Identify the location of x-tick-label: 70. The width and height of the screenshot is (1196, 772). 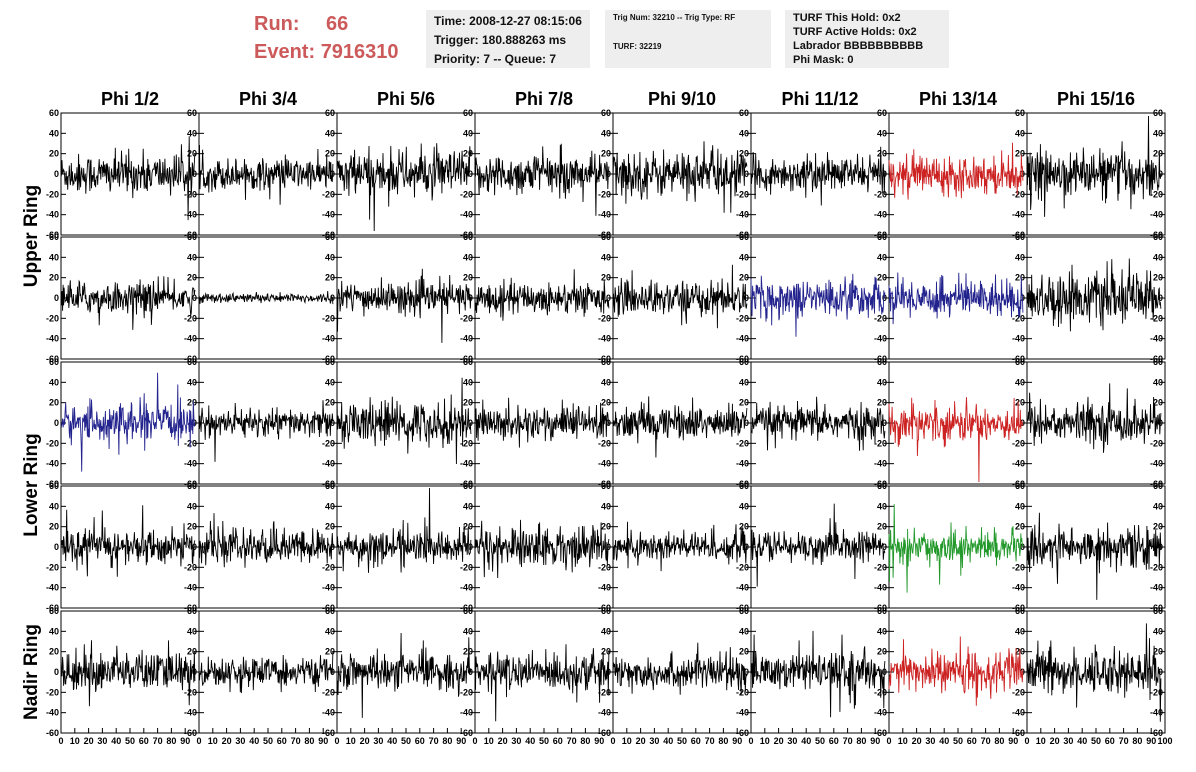
(848, 741).